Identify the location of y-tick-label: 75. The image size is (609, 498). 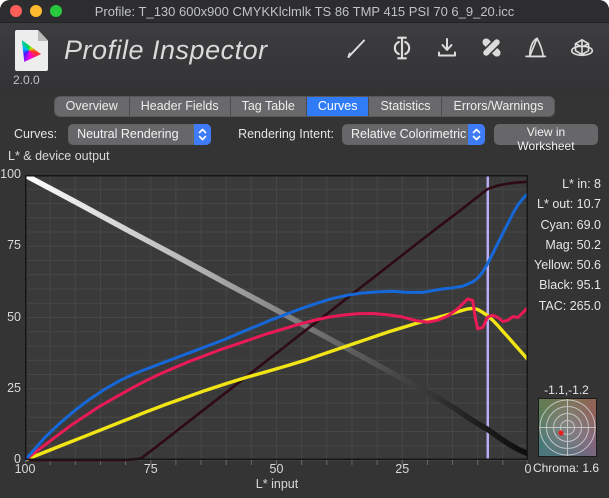
(14, 245).